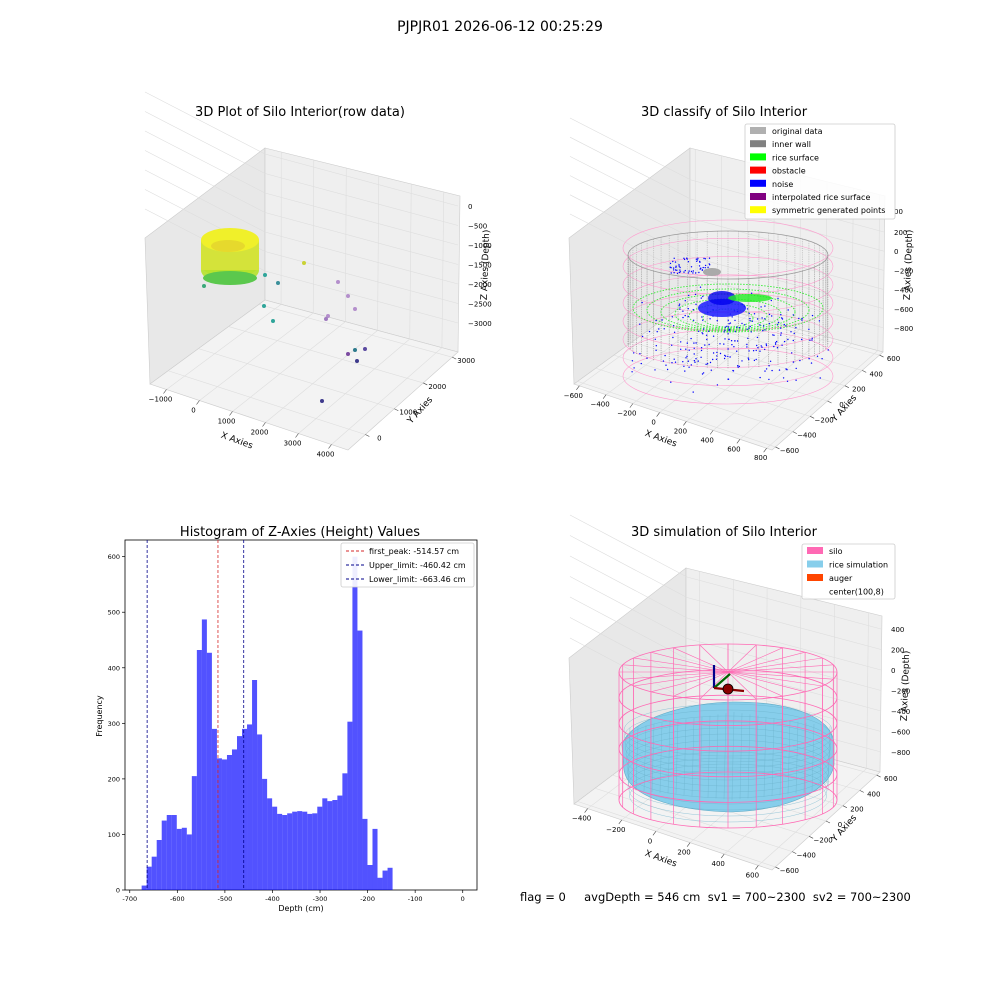 The width and height of the screenshot is (1000, 1000). I want to click on x-tick-label: −200, so click(615, 830).